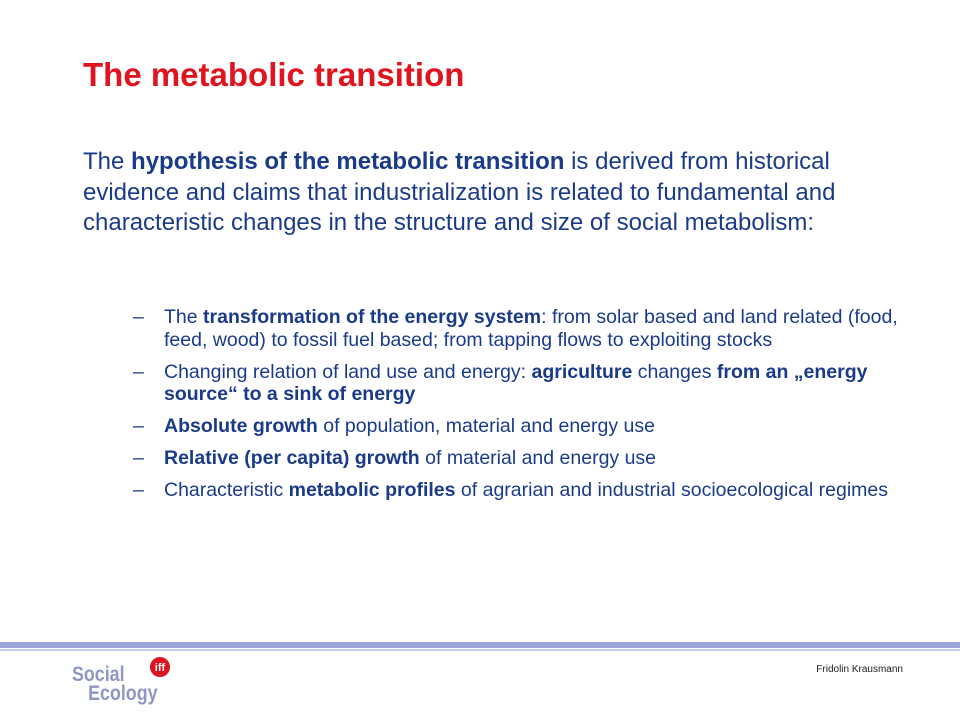 Image resolution: width=960 pixels, height=720 pixels. Describe the element at coordinates (348, 161) in the screenshot. I see `intro-bold-text: hypothesis of the metabolic transition` at that location.